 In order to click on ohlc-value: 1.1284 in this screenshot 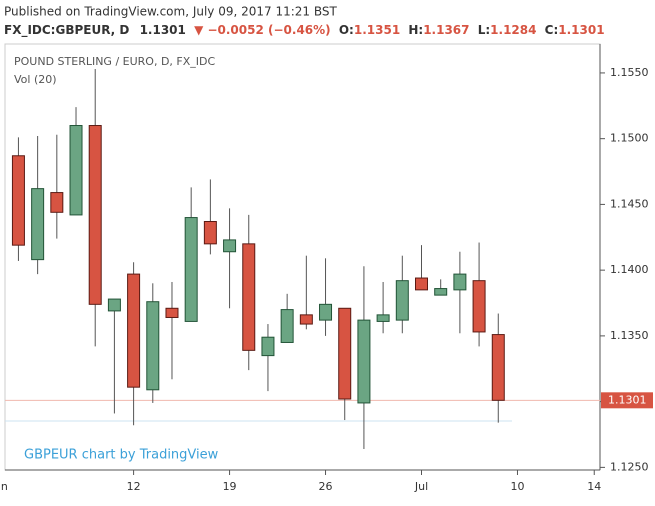, I will do `click(513, 30)`.